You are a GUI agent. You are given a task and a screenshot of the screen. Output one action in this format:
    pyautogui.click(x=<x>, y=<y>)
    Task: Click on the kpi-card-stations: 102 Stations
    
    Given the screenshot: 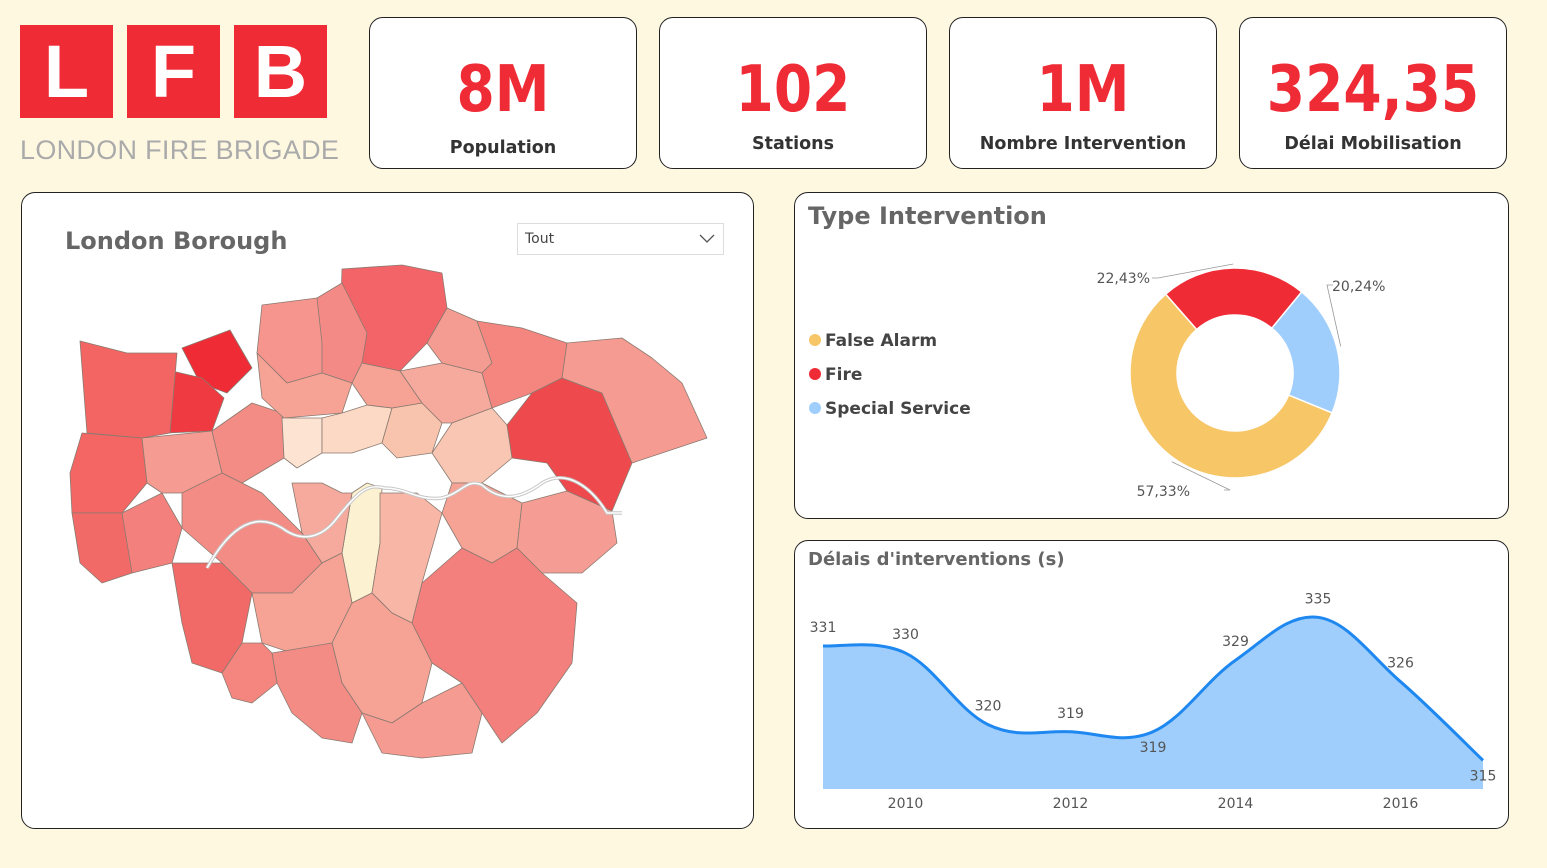 What is the action you would take?
    pyautogui.click(x=793, y=93)
    